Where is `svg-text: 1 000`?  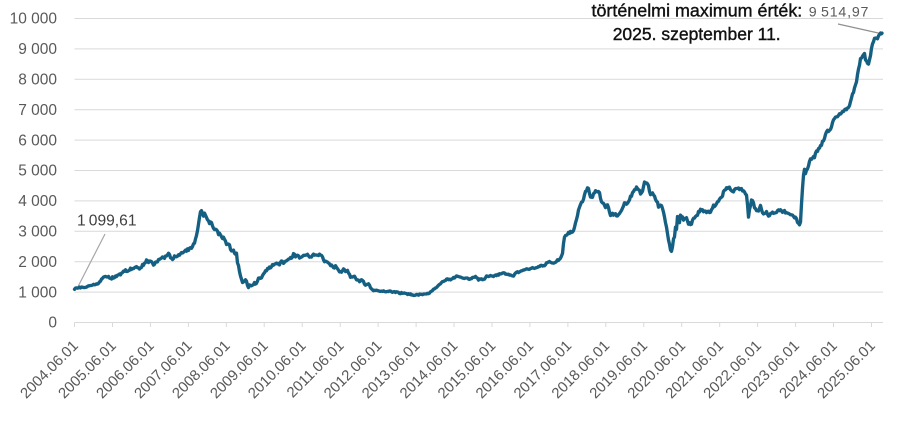 svg-text: 1 000 is located at coordinates (37, 292).